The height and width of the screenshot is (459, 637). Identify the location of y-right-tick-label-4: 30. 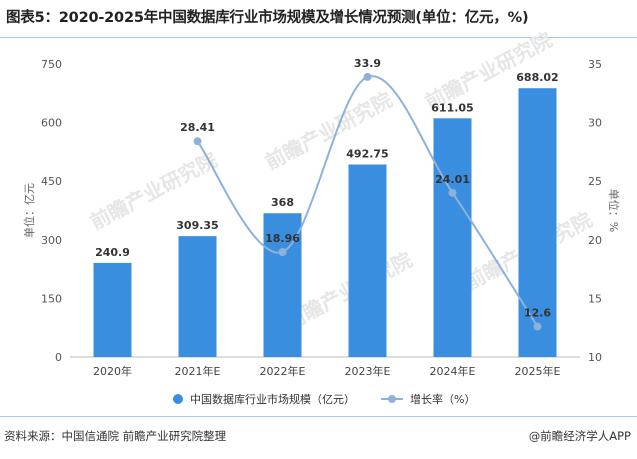
(595, 123).